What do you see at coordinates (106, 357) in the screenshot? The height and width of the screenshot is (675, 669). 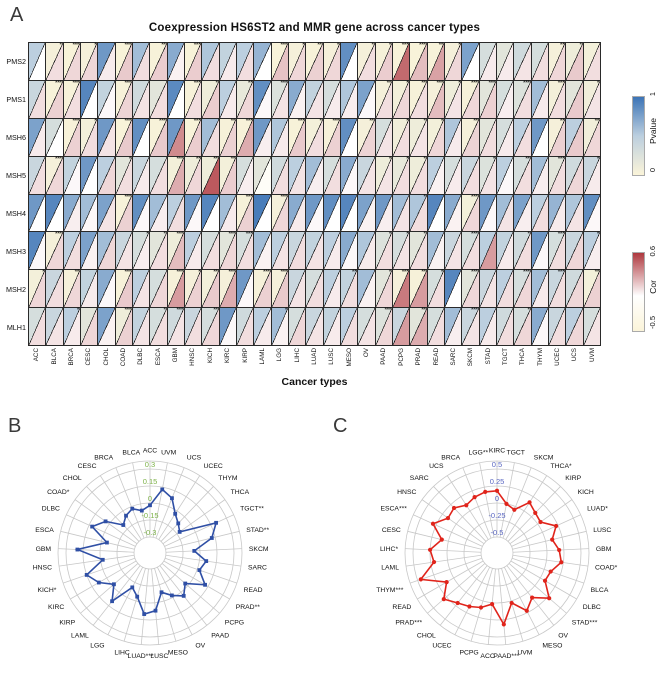 I see `cancer-type-label: CHOL` at bounding box center [106, 357].